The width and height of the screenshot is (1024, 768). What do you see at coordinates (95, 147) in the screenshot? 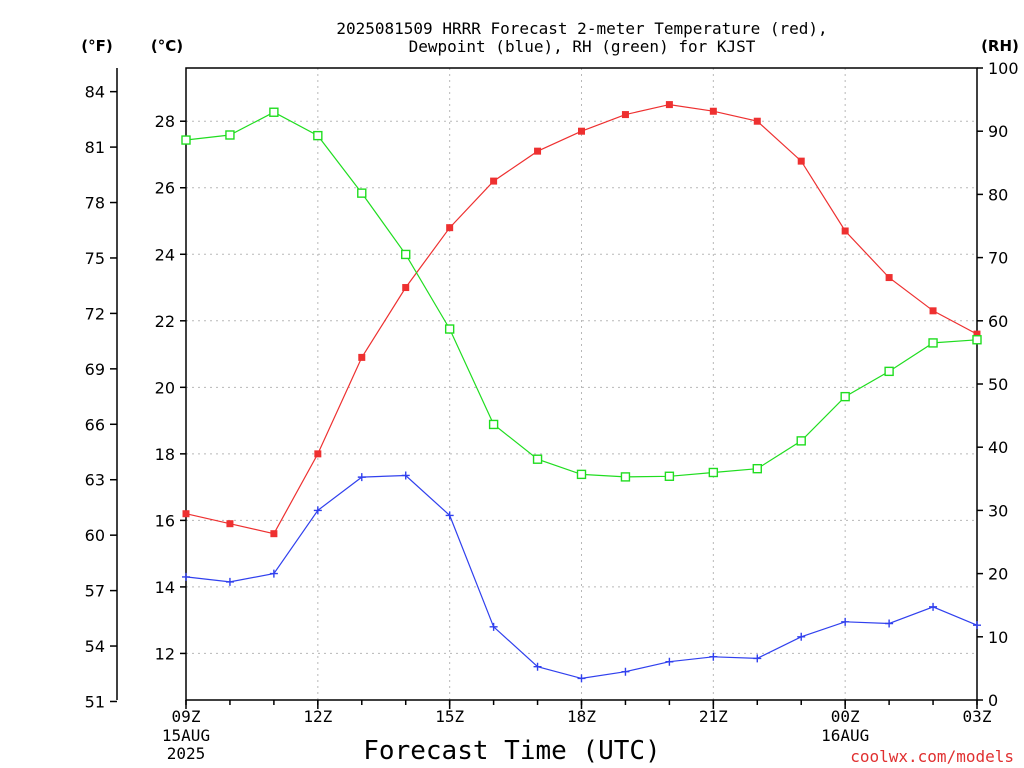
I see `fahrenheit-tick-label: 81` at bounding box center [95, 147].